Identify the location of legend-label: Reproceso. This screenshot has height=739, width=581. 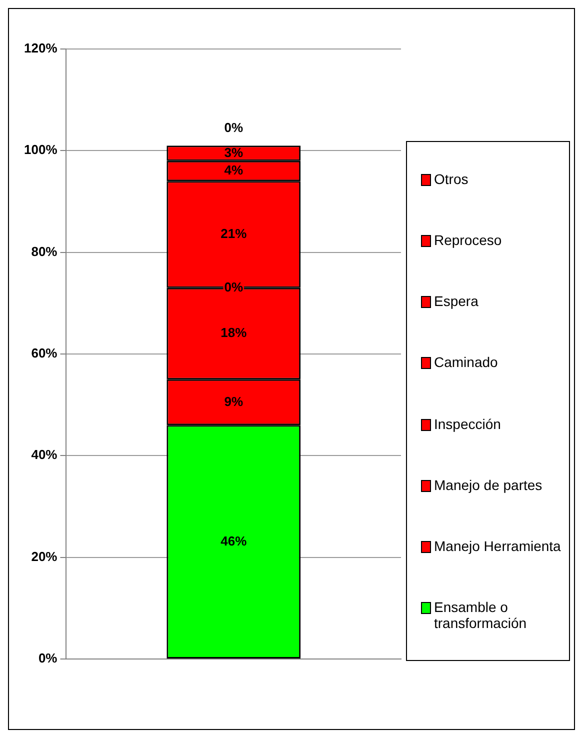
(468, 240).